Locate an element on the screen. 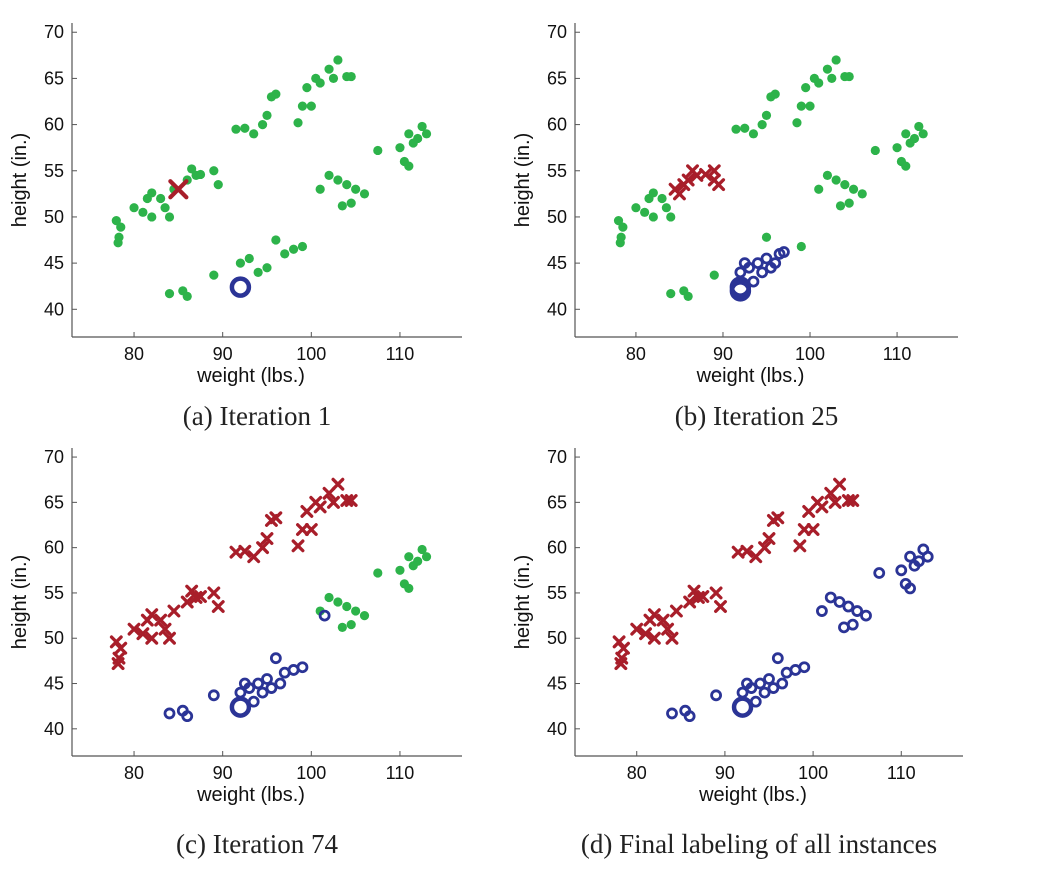 This screenshot has height=886, width=1042. x-axis-label: weight (lbs.) is located at coordinates (250, 795).